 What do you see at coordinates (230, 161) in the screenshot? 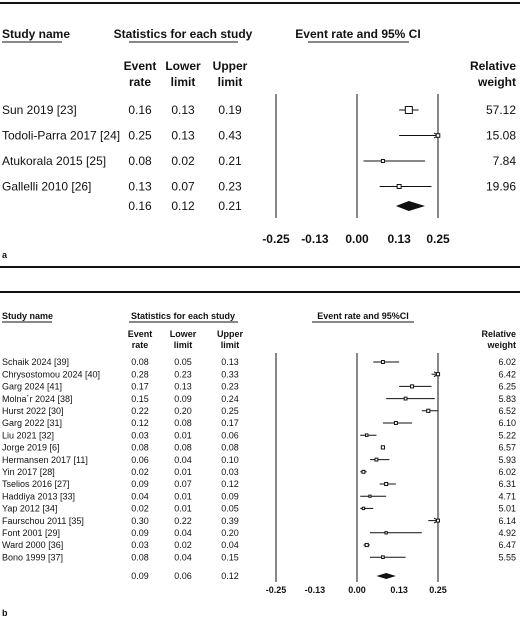
I see `upper-limit-value: 0.21` at bounding box center [230, 161].